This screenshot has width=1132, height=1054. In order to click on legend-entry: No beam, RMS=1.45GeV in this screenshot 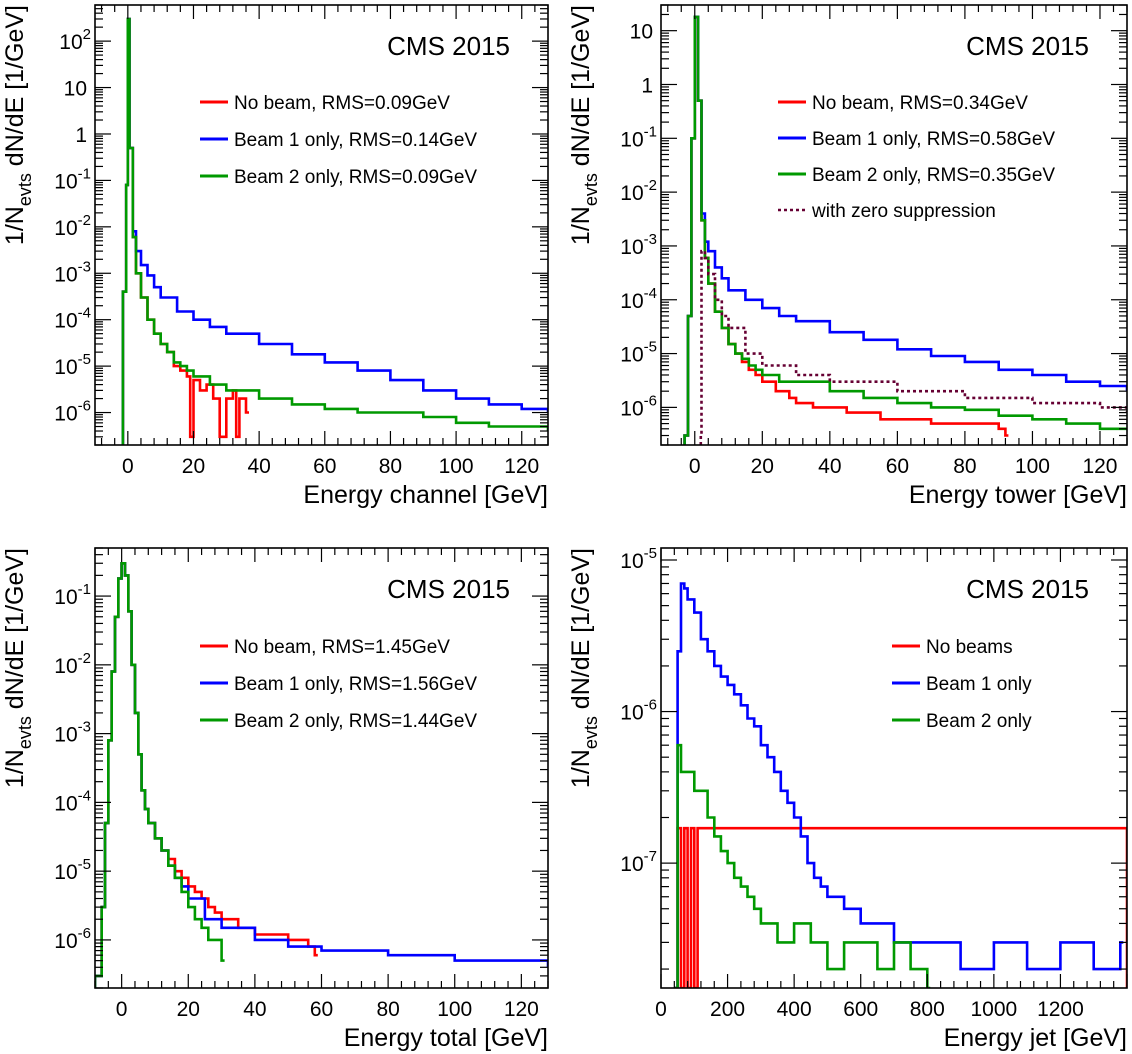, I will do `click(342, 647)`.